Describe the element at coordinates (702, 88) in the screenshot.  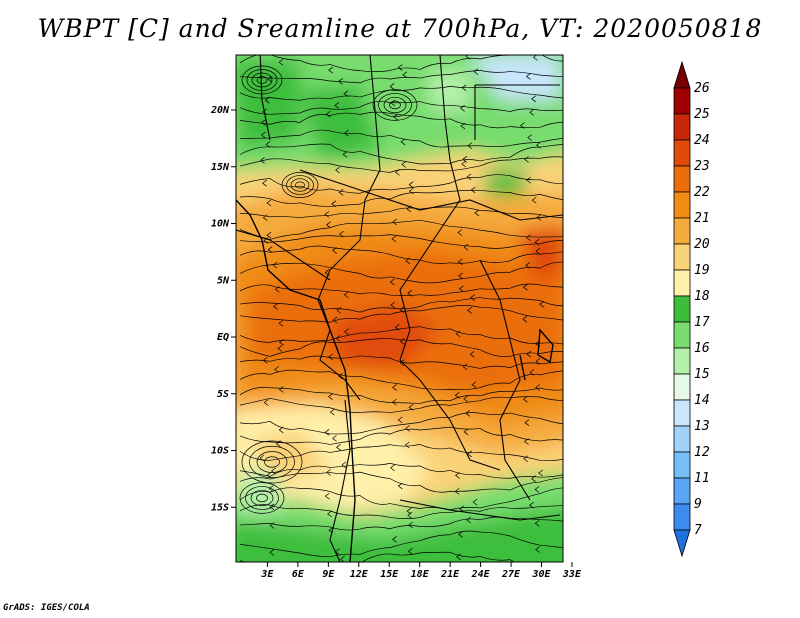
I see `colorbar-label: 26` at that location.